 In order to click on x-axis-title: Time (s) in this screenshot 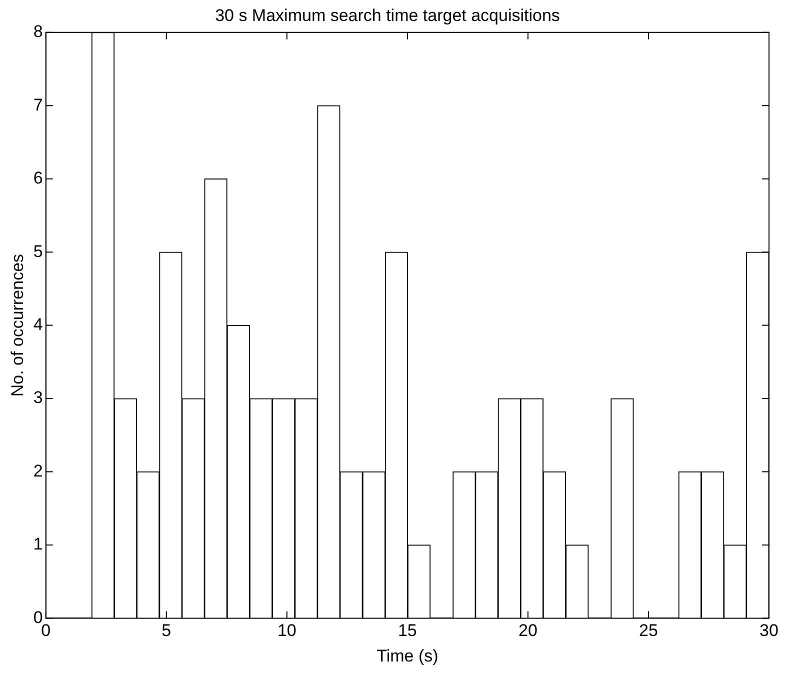, I will do `click(407, 656)`.